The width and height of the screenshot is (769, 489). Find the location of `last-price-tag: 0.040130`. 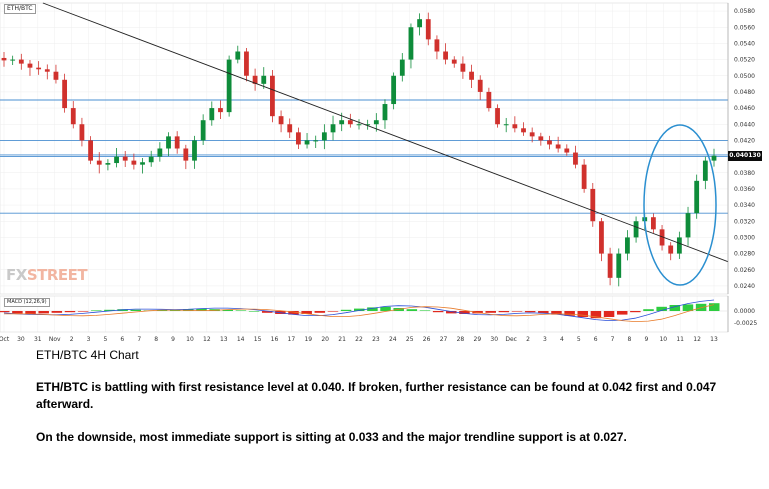

last-price-tag: 0.040130 is located at coordinates (745, 156).